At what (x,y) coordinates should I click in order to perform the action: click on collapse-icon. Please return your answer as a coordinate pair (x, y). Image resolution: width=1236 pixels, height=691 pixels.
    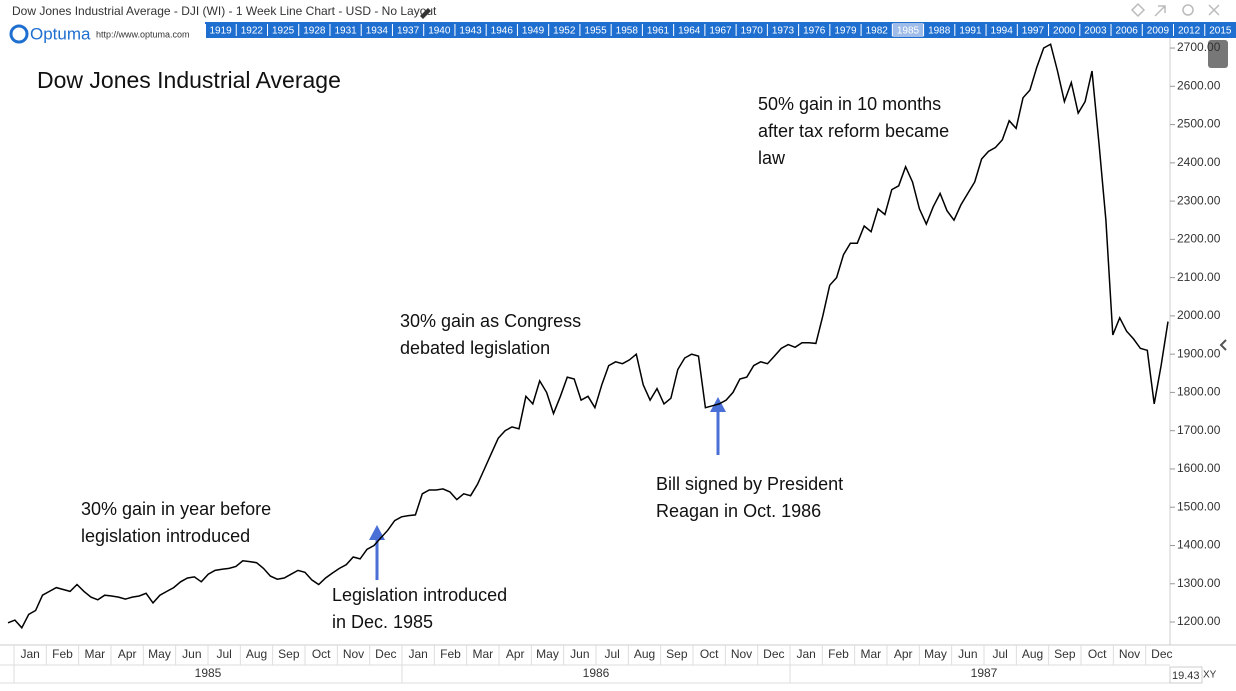
    Looking at the image, I should click on (1223, 345).